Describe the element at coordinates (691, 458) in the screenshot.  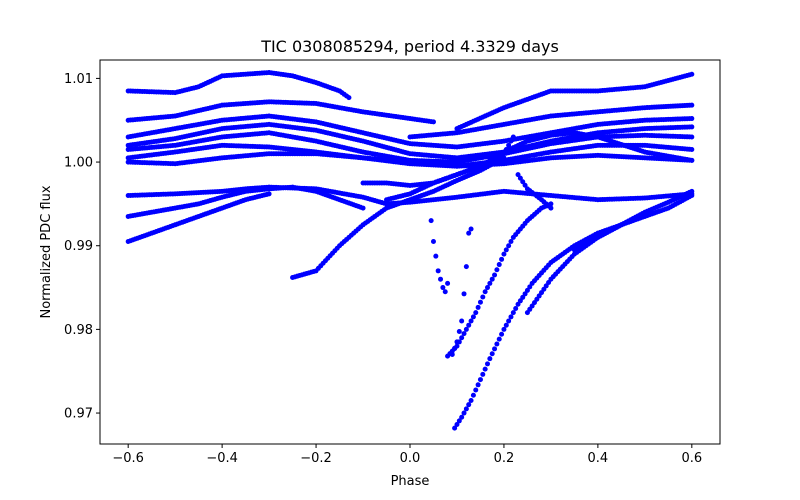
I see `x-tick-label: 0.6` at that location.